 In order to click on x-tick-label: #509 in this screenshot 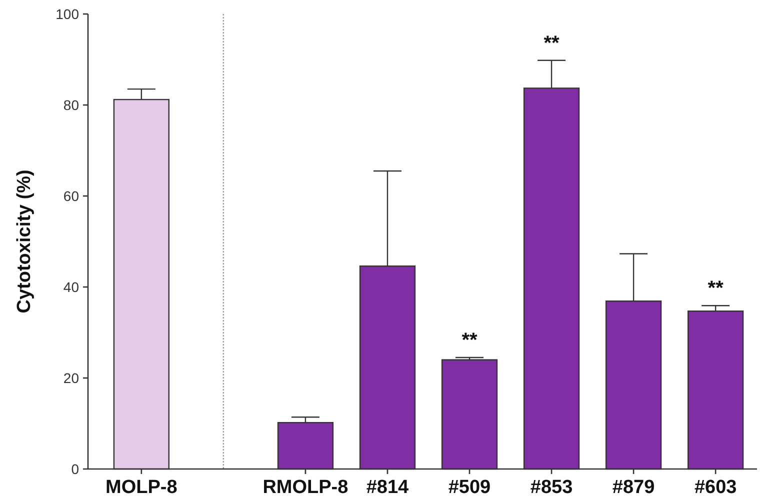, I will do `click(469, 487)`.